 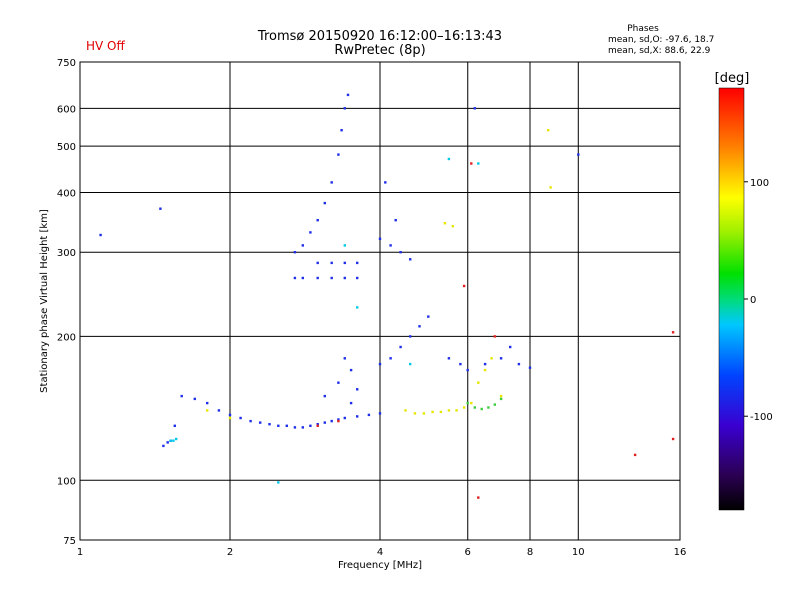 What do you see at coordinates (680, 552) in the screenshot?
I see `x-tick-label: 16` at bounding box center [680, 552].